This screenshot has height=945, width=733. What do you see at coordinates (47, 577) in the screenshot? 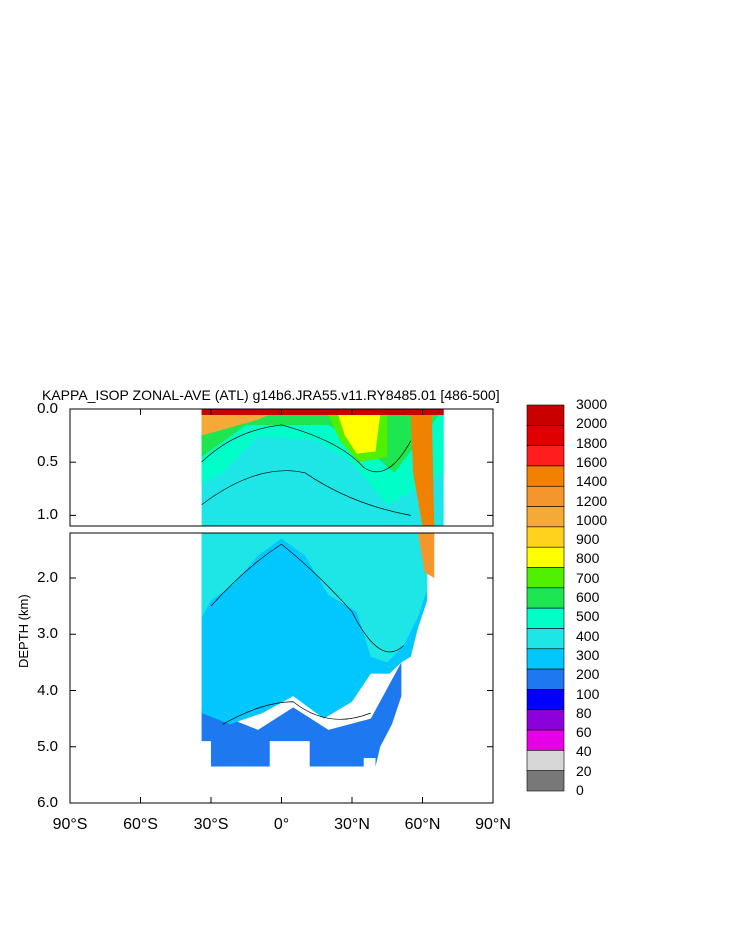
I see `y-tick-label: 2.0` at bounding box center [47, 577].